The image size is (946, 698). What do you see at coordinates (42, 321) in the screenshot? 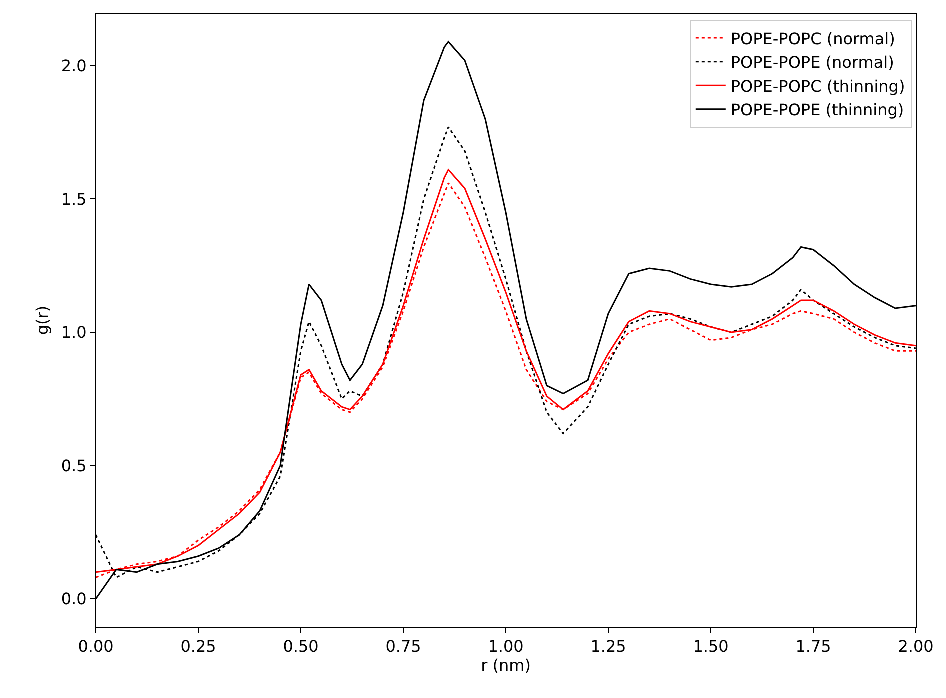
I see `y-axis-title: g(r)` at bounding box center [42, 321].